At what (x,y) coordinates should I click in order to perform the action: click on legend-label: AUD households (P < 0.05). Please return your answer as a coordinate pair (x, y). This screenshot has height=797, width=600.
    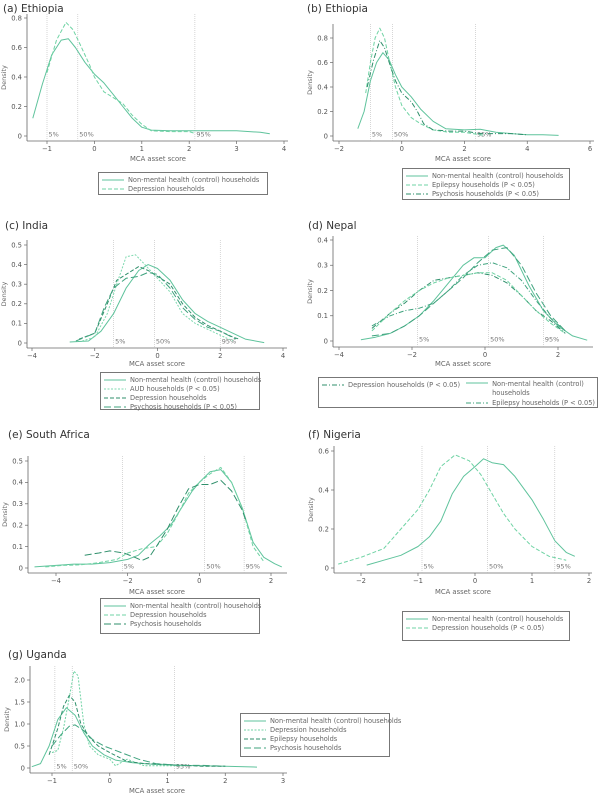
    Looking at the image, I should click on (175, 388).